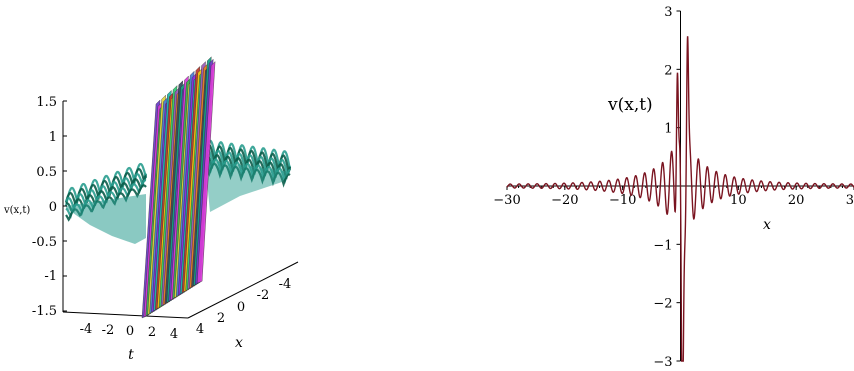 This screenshot has width=854, height=371. Describe the element at coordinates (630, 105) in the screenshot. I see `y-axis-label: v(x,t)` at that location.